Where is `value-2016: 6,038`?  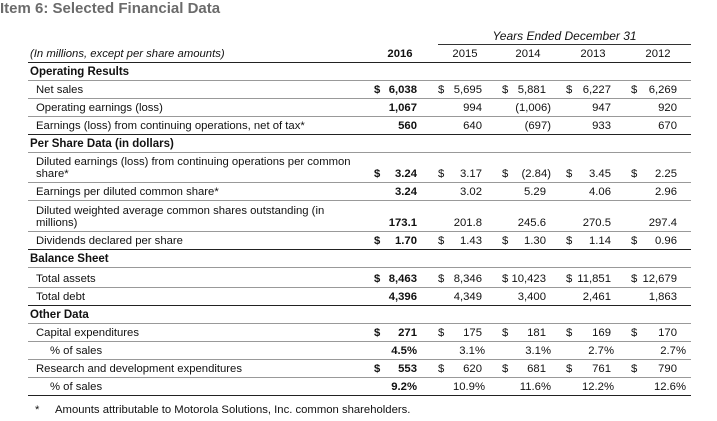 value-2016: 6,038 is located at coordinates (402, 90).